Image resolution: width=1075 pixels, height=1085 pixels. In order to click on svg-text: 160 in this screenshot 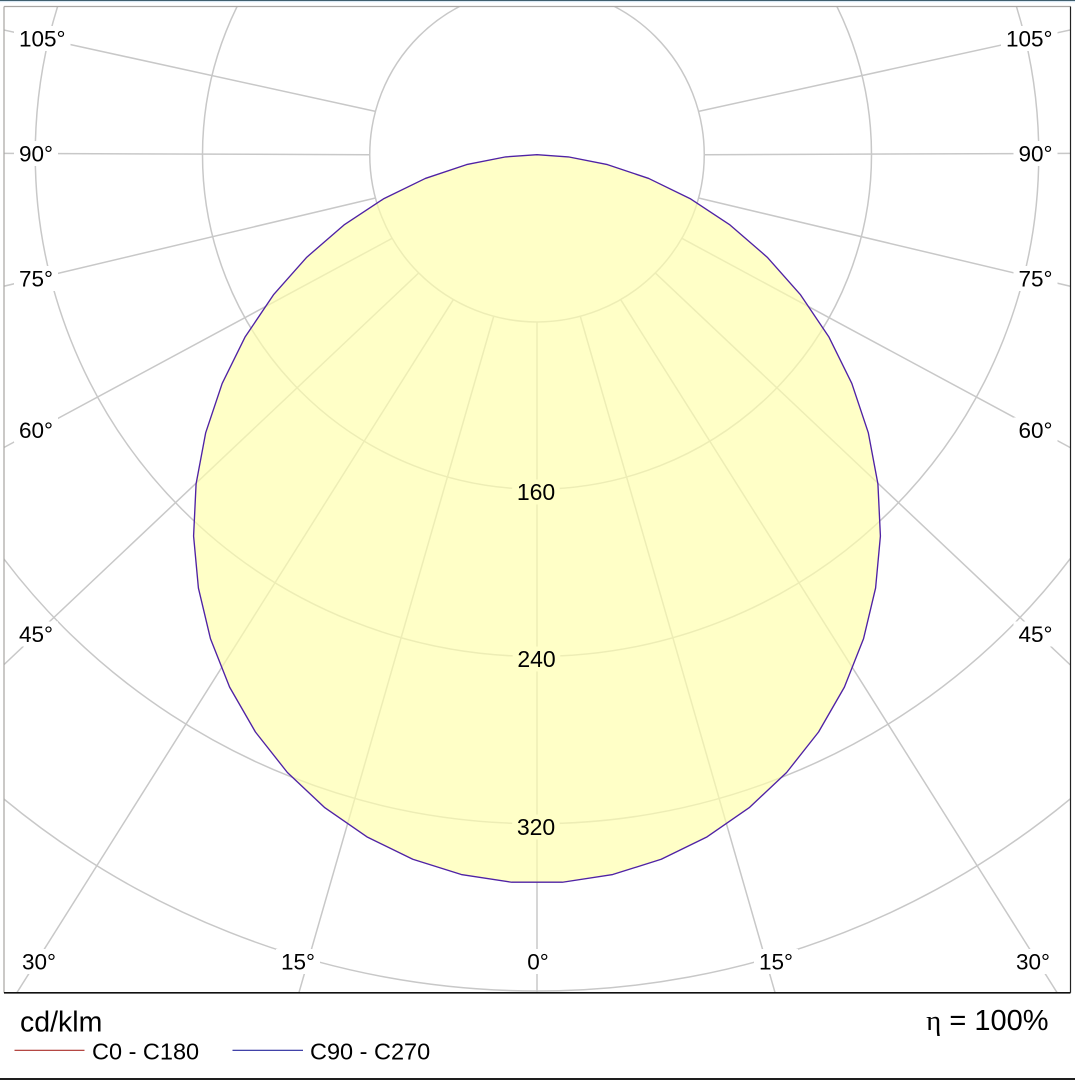, I will do `click(536, 492)`.